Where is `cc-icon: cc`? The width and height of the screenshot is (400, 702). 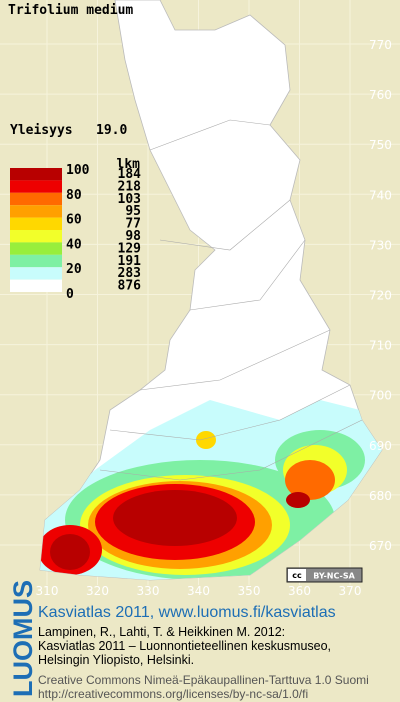 cc-icon: cc is located at coordinates (297, 575).